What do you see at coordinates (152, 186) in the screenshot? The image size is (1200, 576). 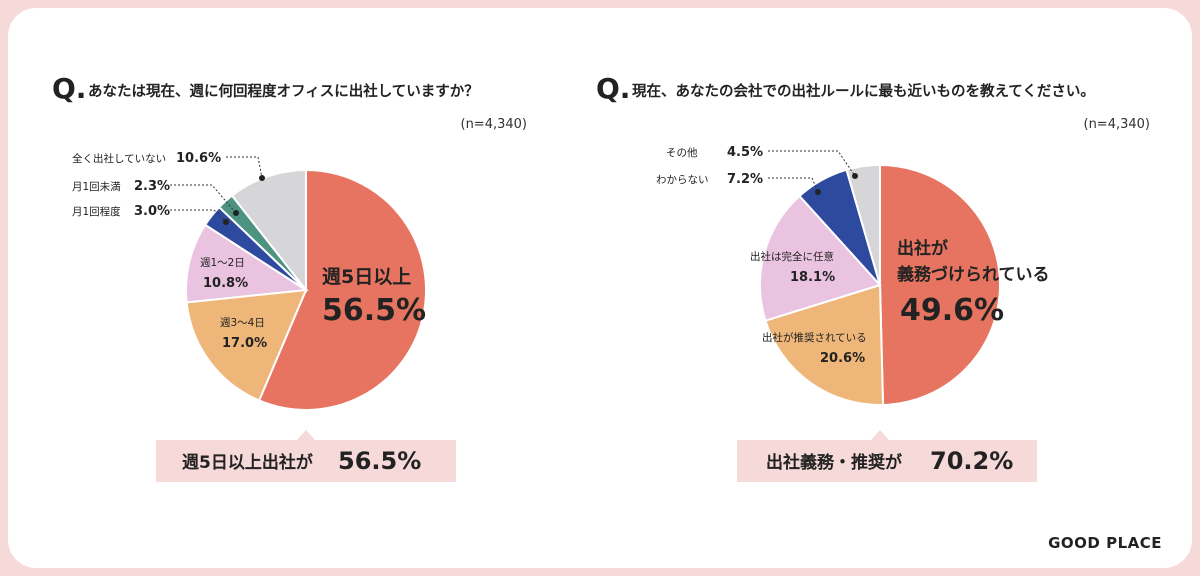 I see `chart1-slice-value-4: 2.3%` at bounding box center [152, 186].